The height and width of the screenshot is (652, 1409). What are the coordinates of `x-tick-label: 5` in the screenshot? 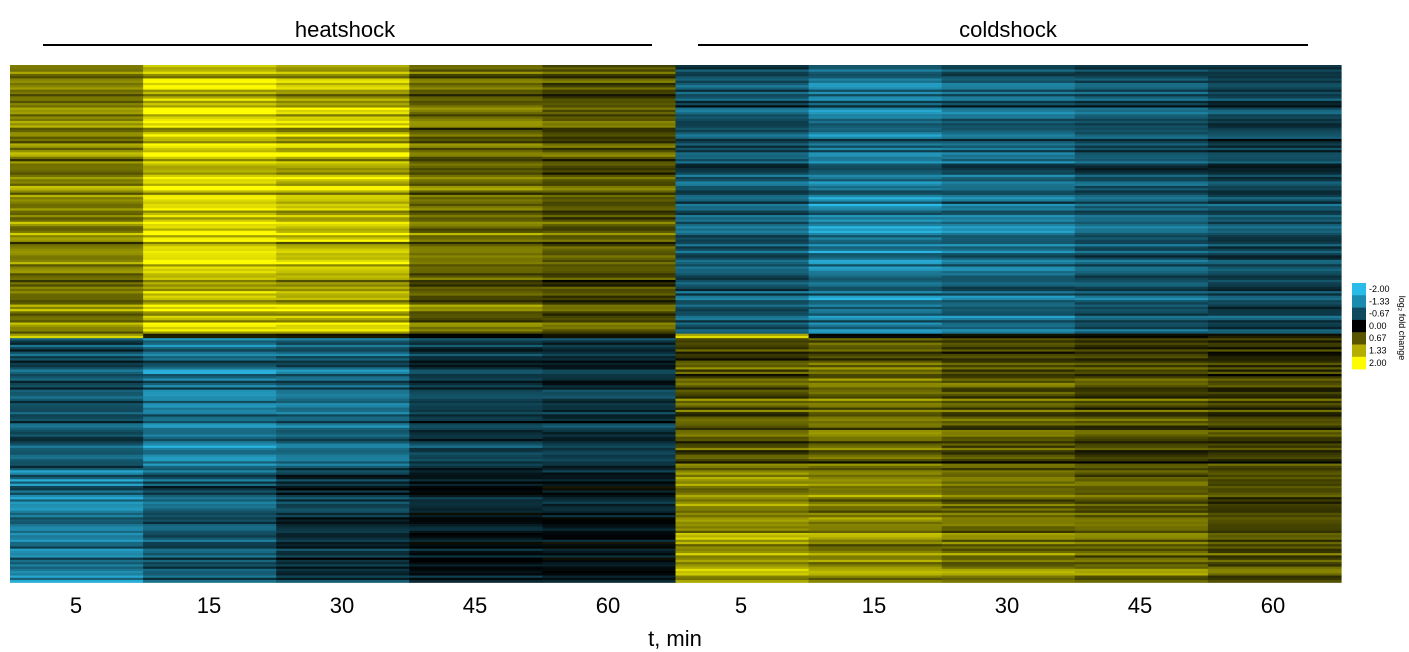 It's located at (76, 605).